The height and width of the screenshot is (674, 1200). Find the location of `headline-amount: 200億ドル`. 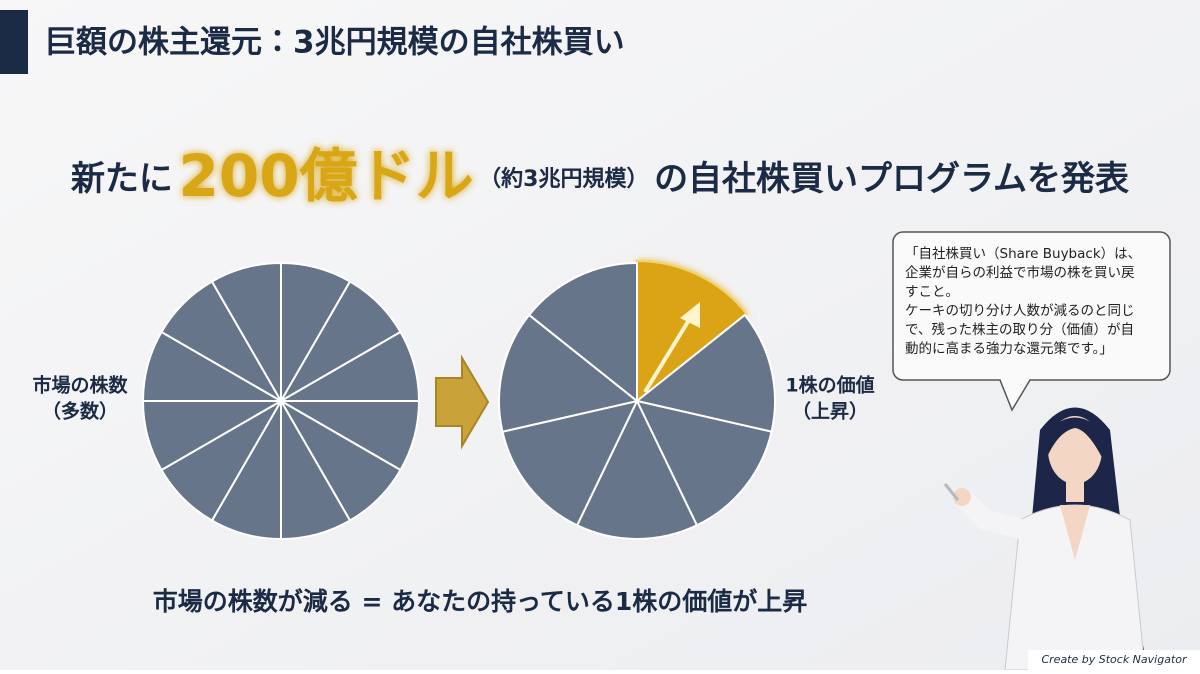

headline-amount: 200億ドル is located at coordinates (326, 176).